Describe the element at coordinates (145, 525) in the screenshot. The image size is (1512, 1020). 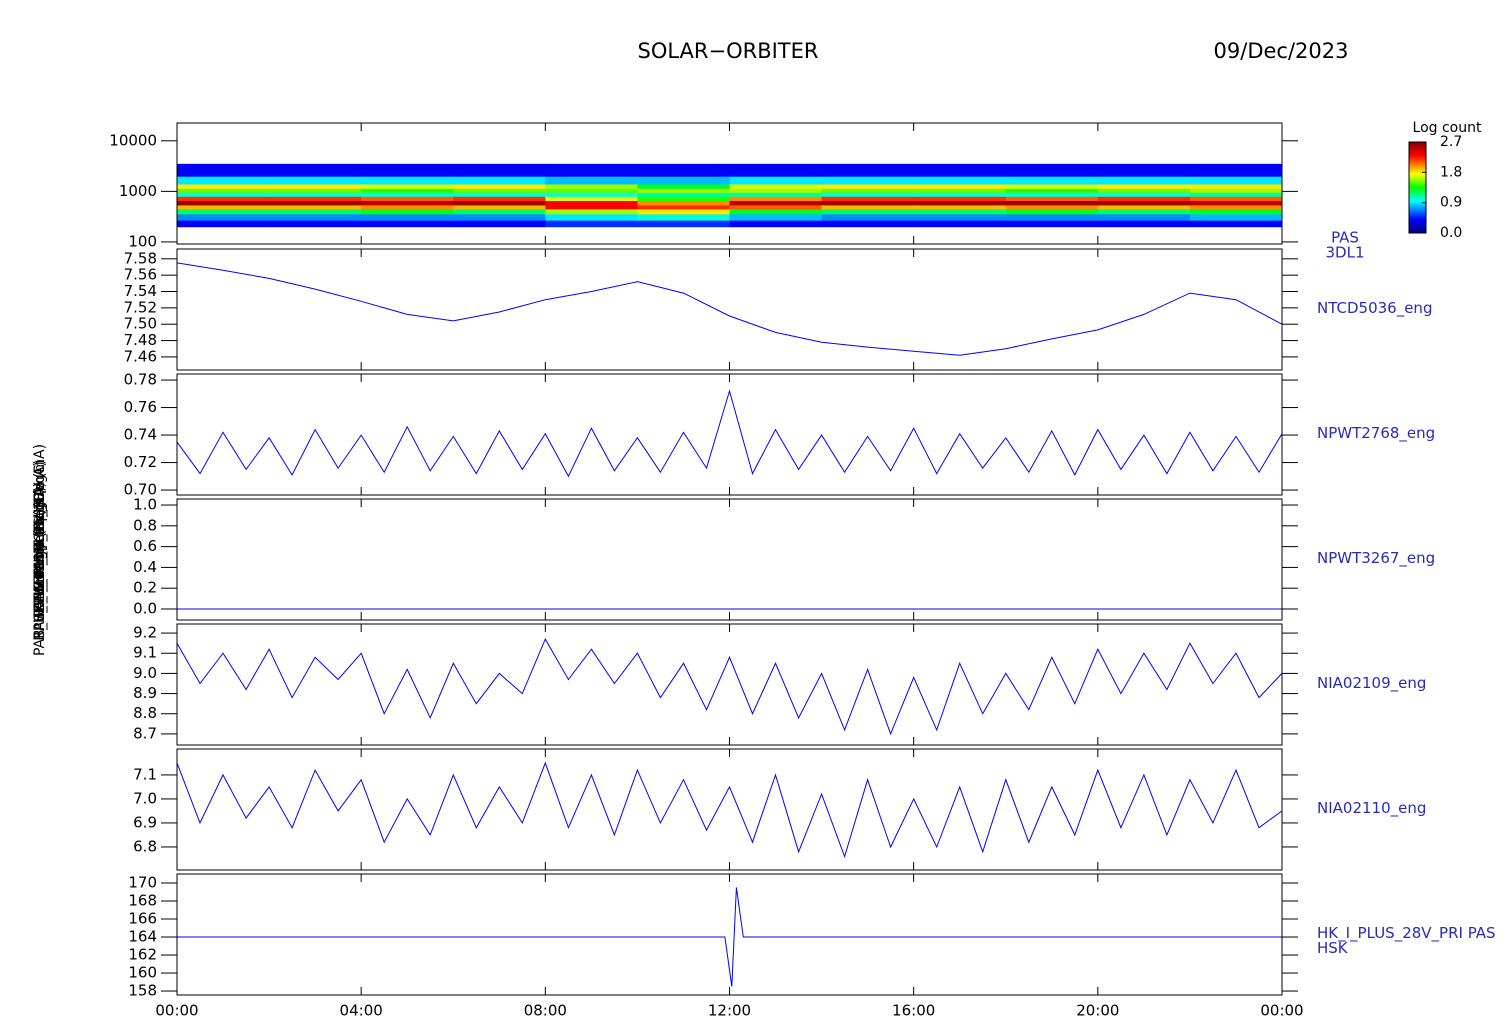
I see `y-tick-label: 0.8` at that location.